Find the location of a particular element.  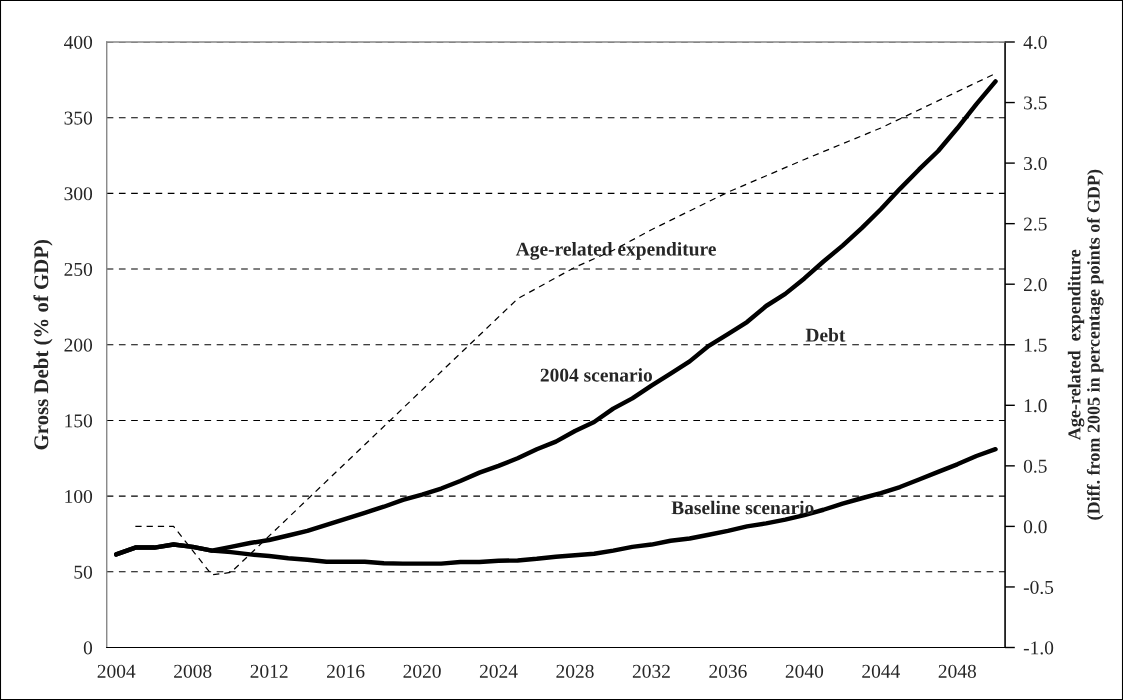

y-axis-title: Gross Debt (% of GDP) is located at coordinates (43, 344).